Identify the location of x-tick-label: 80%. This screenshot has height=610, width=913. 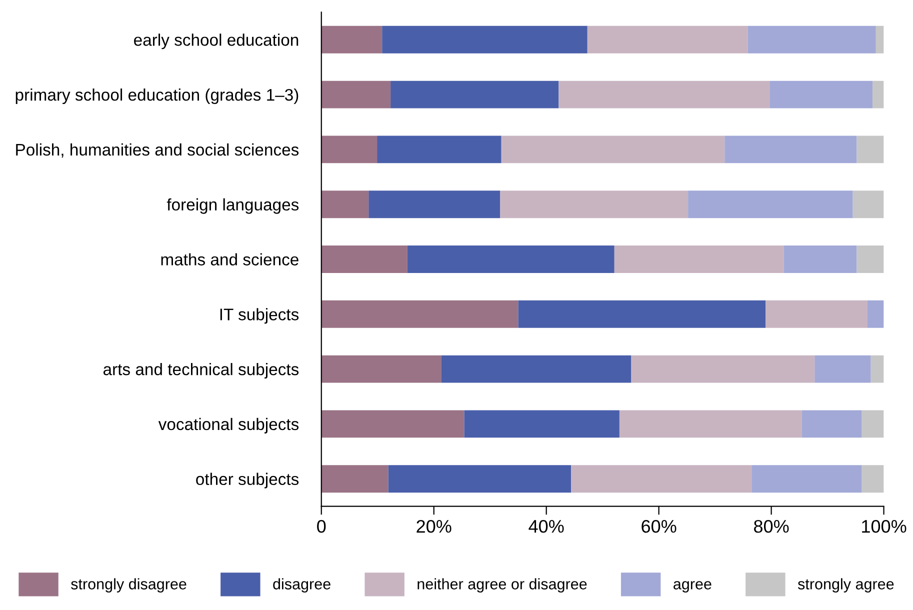
(771, 526).